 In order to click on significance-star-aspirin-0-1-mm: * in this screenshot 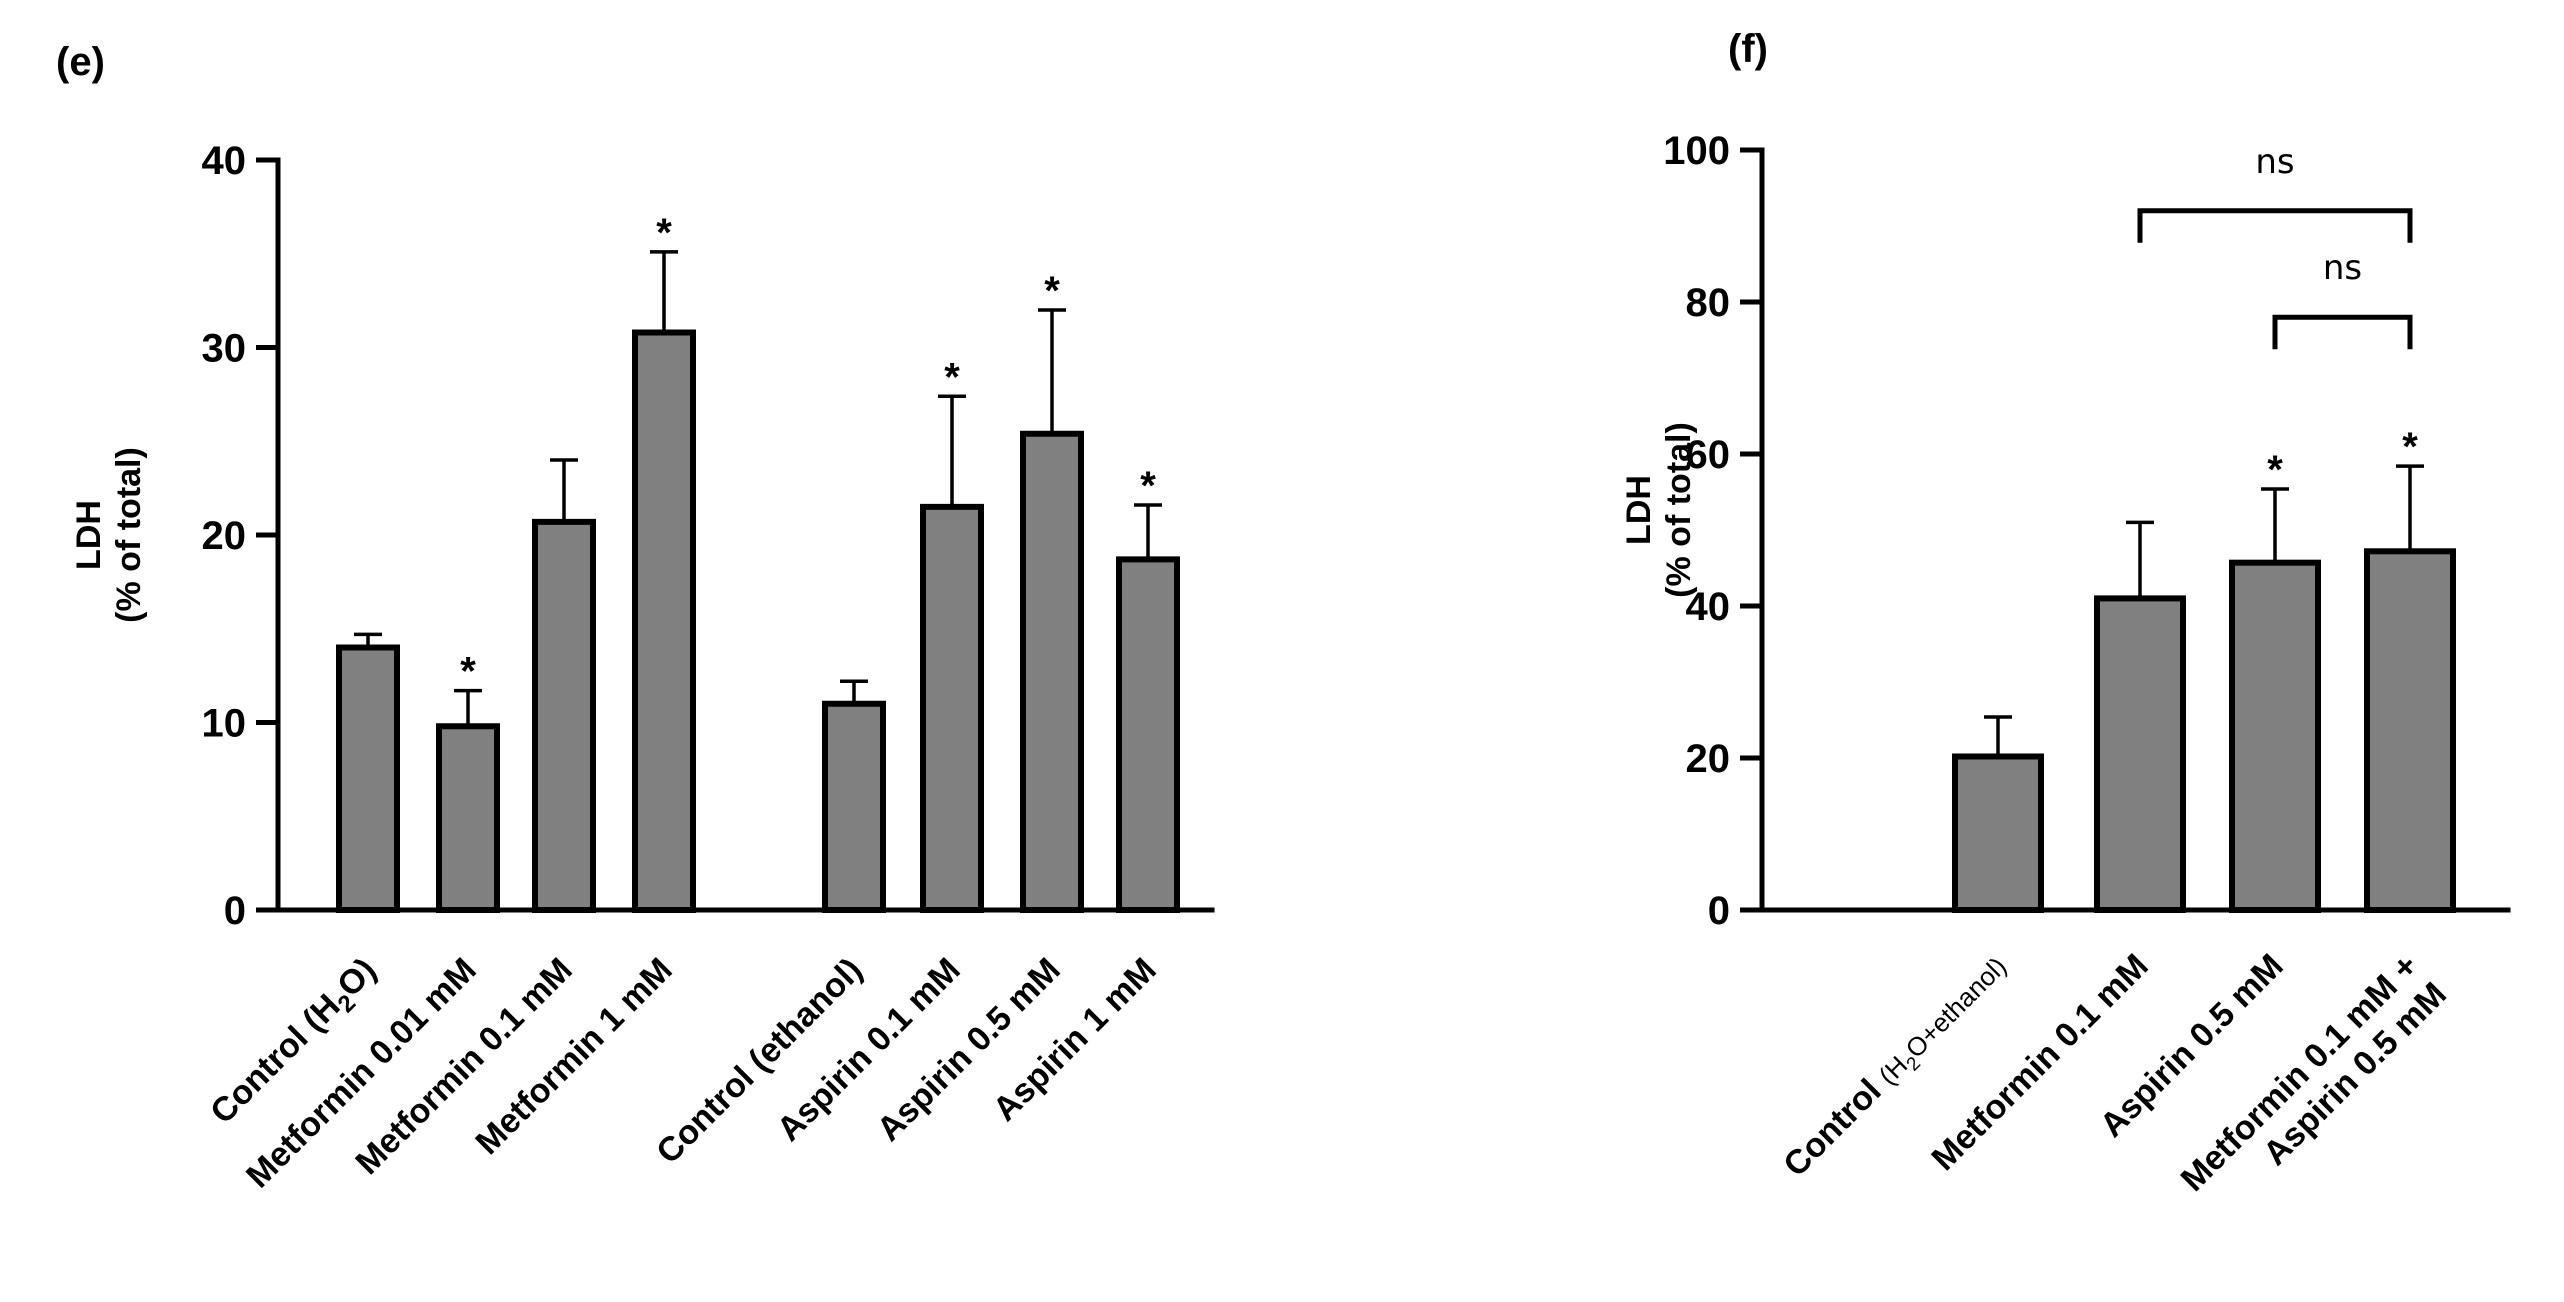, I will do `click(952, 377)`.